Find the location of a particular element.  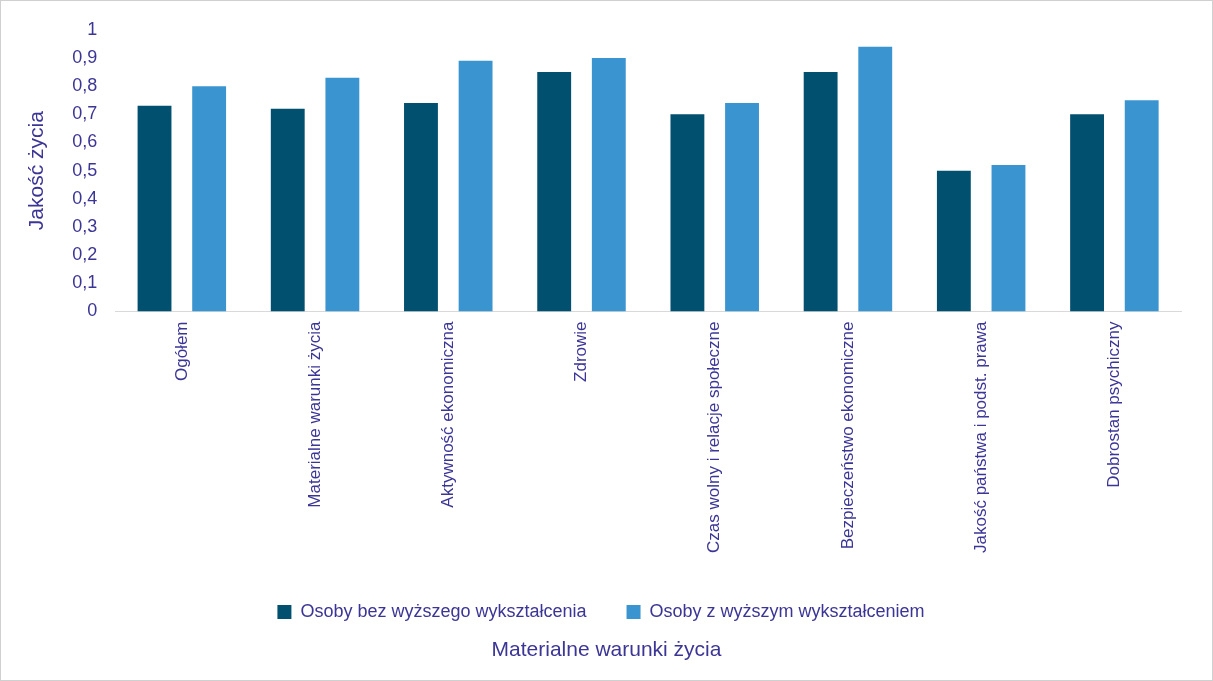

y-tick-label: 1 is located at coordinates (92, 28).